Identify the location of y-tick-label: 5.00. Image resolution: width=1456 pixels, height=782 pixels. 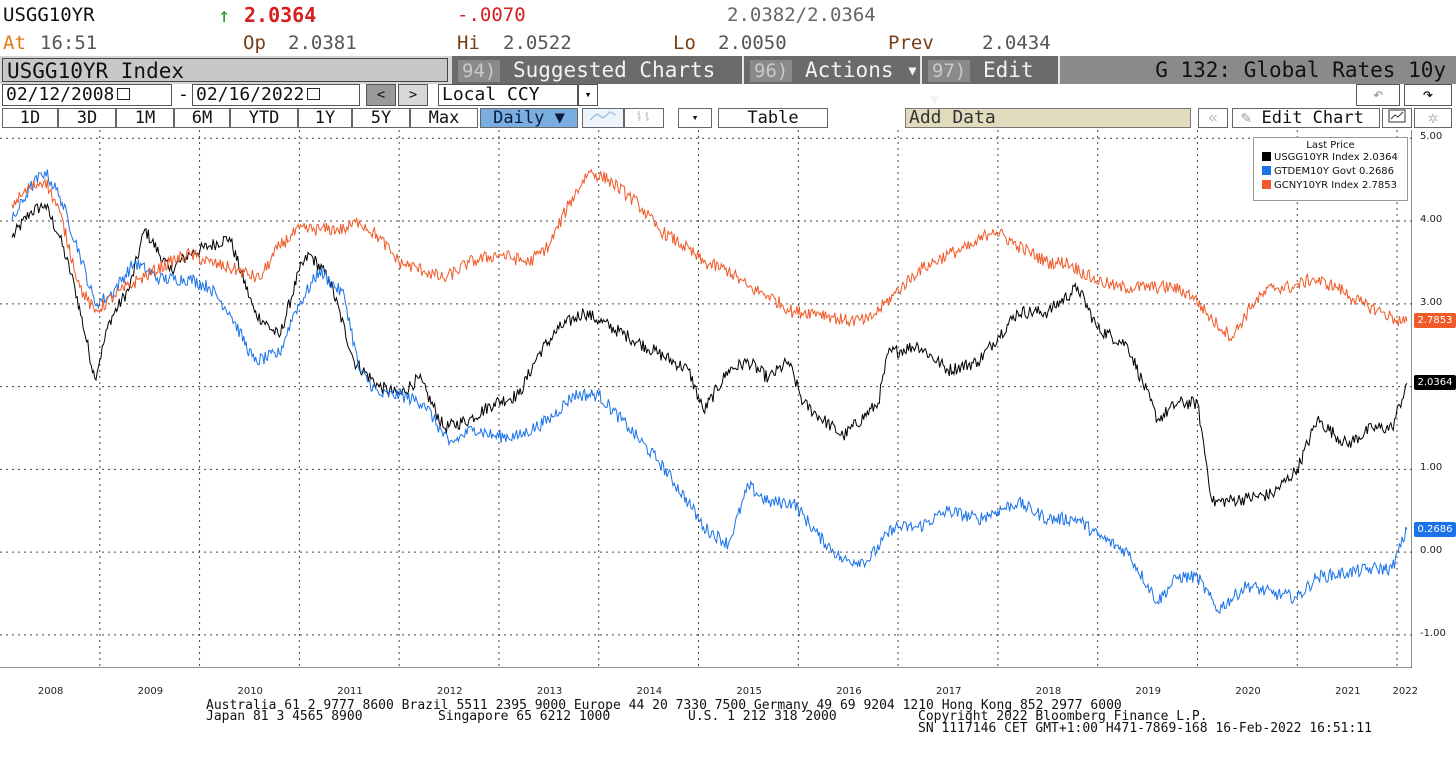
(1431, 137).